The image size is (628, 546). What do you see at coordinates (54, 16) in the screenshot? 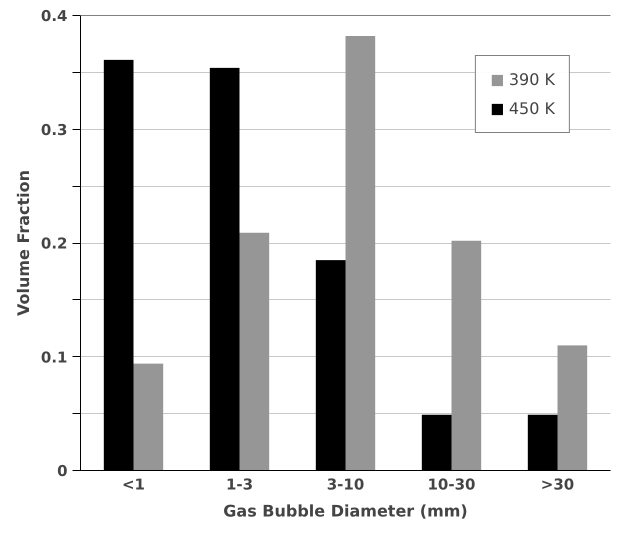
I see `y-tick-label: 0.4` at bounding box center [54, 16].